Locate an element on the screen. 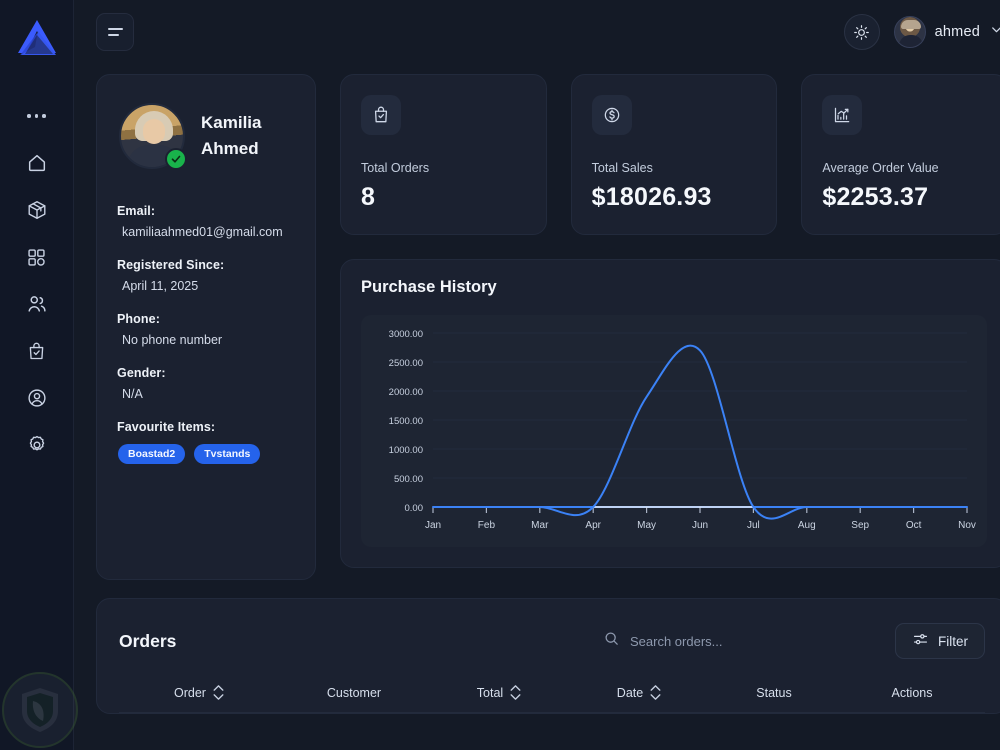 Image resolution: width=1000 pixels, height=750 pixels. topbar-right: ahmed is located at coordinates (921, 32).